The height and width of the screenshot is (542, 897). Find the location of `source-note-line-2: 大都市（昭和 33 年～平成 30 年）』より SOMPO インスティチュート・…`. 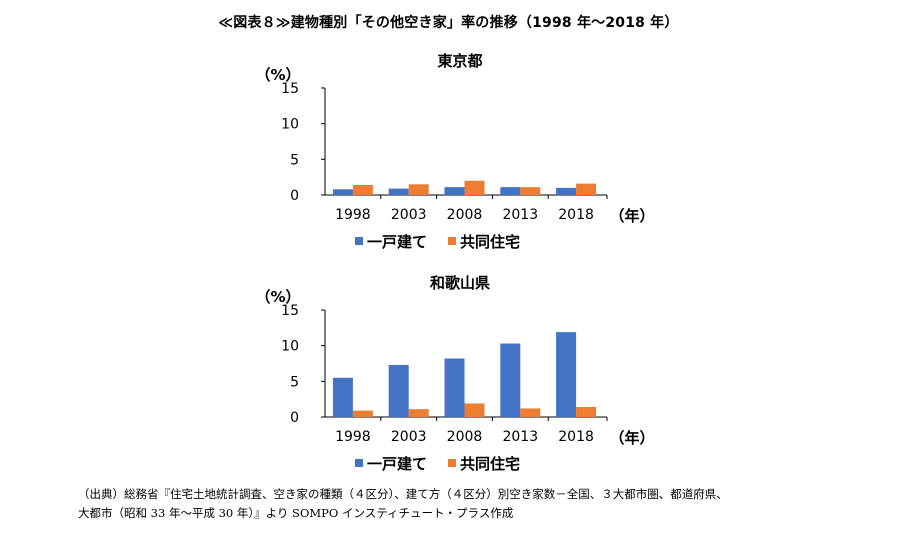

source-note-line-2: 大都市（昭和 33 年～平成 30 年）』より SOMPO インスティチュート・… is located at coordinates (296, 513).